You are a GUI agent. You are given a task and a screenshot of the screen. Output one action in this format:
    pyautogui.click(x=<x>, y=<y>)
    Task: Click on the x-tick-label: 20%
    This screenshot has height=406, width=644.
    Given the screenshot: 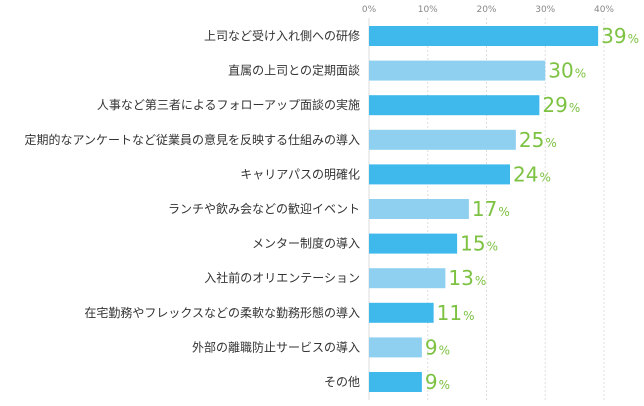 What is the action you would take?
    pyautogui.click(x=486, y=10)
    